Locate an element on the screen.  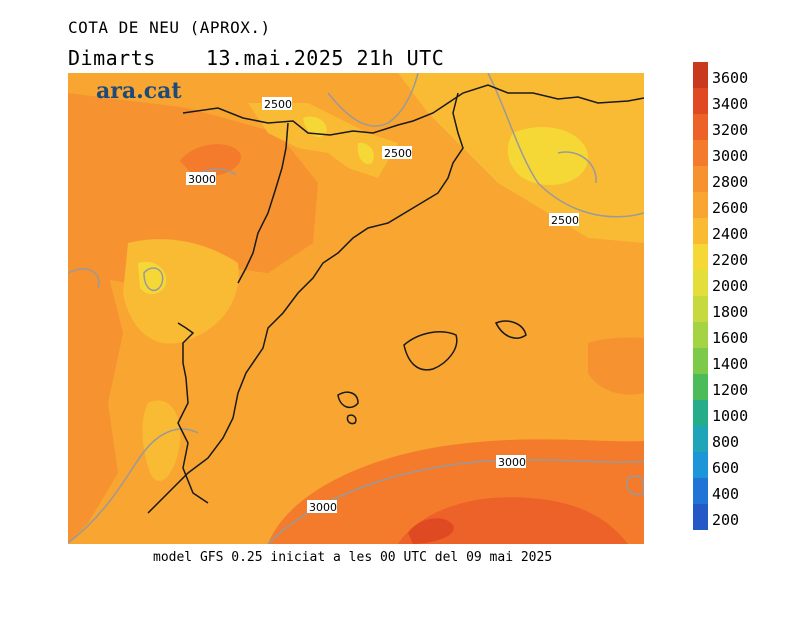
field-ne-light is located at coordinates (547, 156).